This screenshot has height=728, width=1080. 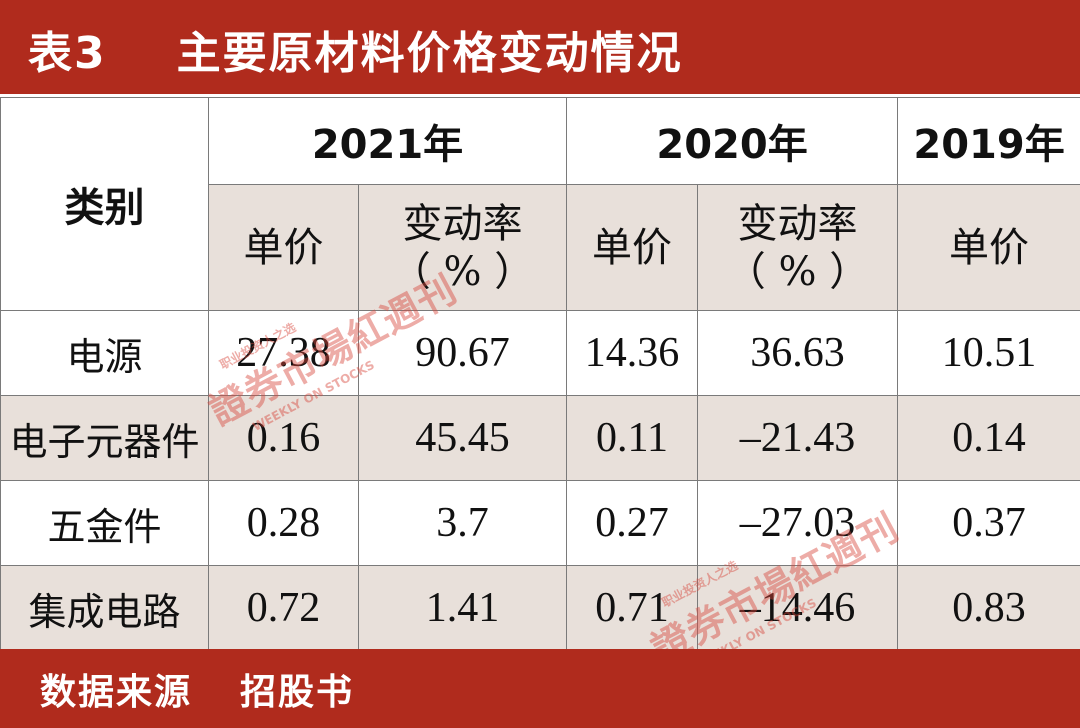 I want to click on table-row: 集成电路 0.72 1.41 0.71 –14.46 0.83, so click(x=540, y=608).